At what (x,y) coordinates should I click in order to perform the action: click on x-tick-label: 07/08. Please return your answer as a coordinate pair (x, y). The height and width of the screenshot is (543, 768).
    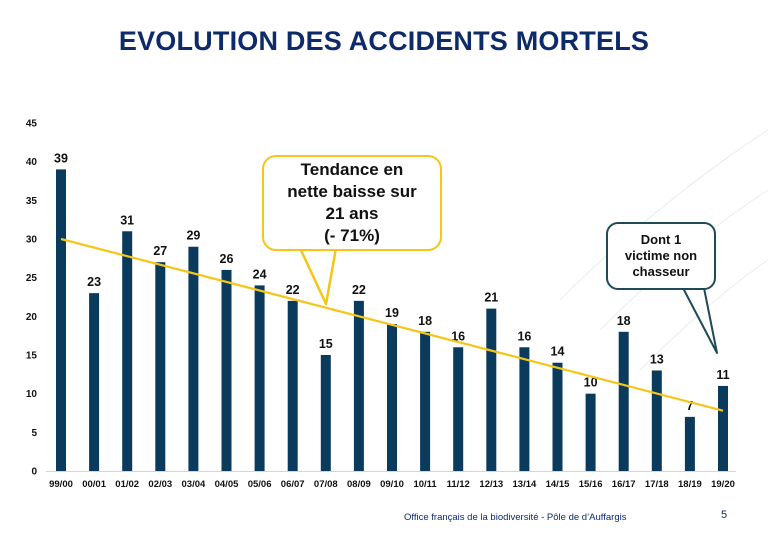
    Looking at the image, I should click on (326, 484).